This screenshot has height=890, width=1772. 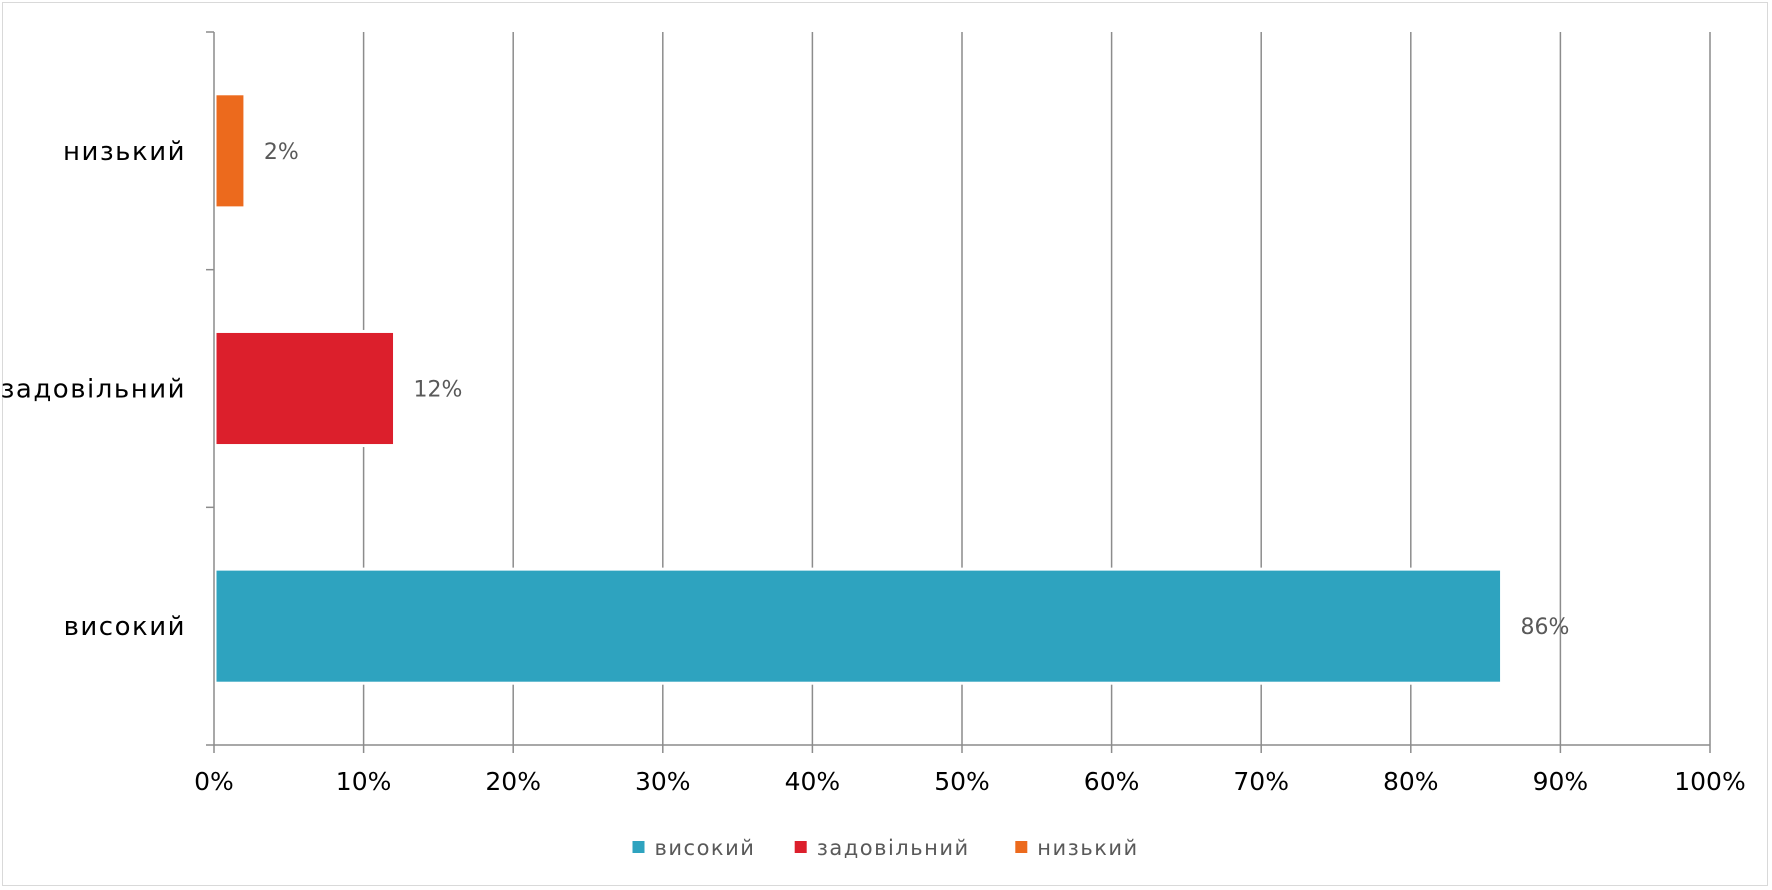 What do you see at coordinates (962, 781) in the screenshot?
I see `x-tick-label-50: 50%` at bounding box center [962, 781].